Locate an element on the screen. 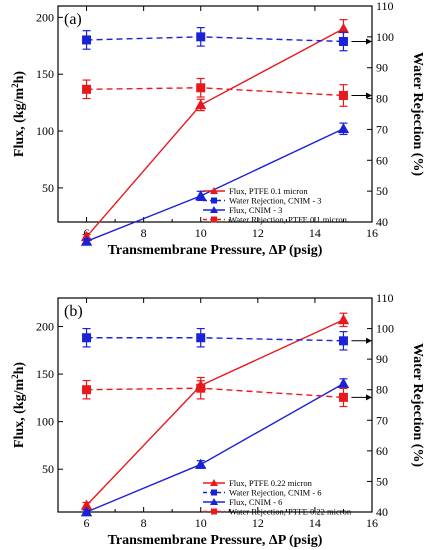 Image resolution: width=434 pixels, height=550 pixels. legend-label: Flux, PTFE 0.1 micron is located at coordinates (268, 191).